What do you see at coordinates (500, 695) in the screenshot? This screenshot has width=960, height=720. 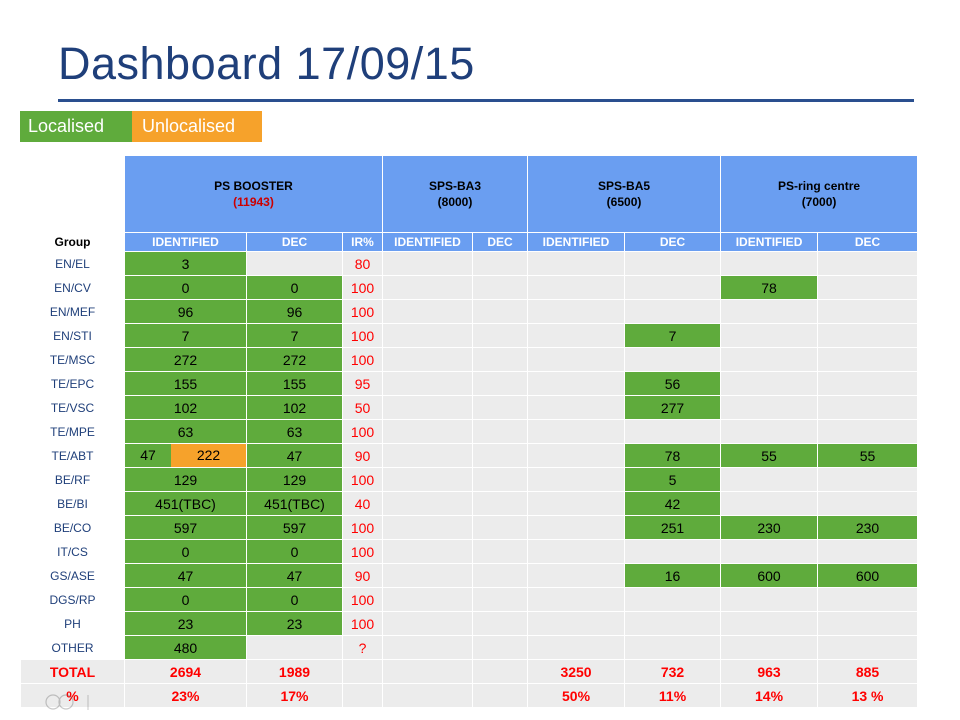 I see `percent-empty` at bounding box center [500, 695].